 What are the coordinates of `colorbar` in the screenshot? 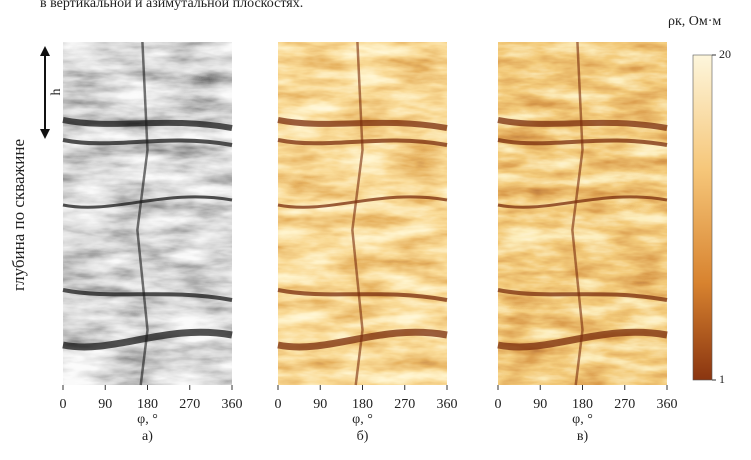 It's located at (702, 217).